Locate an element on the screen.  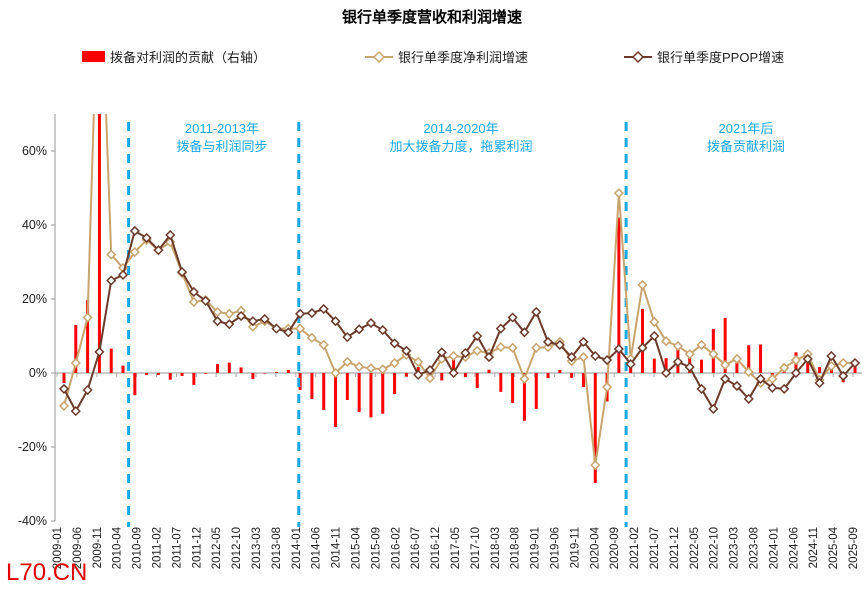
x-tick-label: 2024-11 is located at coordinates (814, 547).